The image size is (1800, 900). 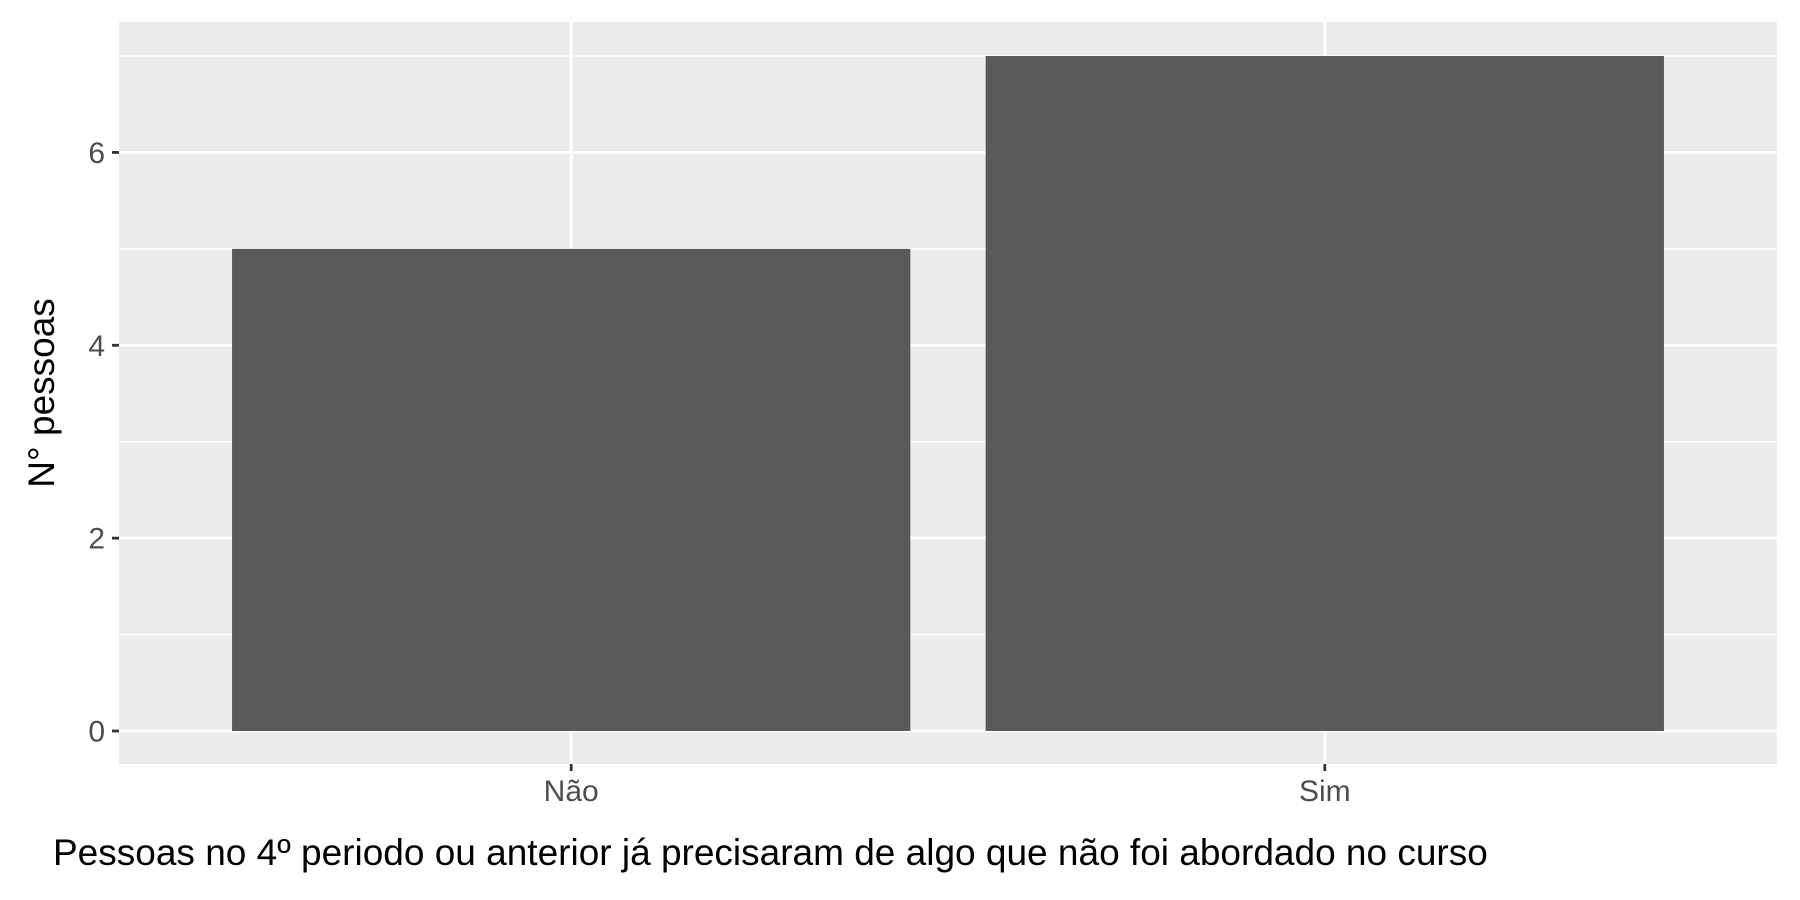 I want to click on y-tick-label: 2, so click(x=96, y=539).